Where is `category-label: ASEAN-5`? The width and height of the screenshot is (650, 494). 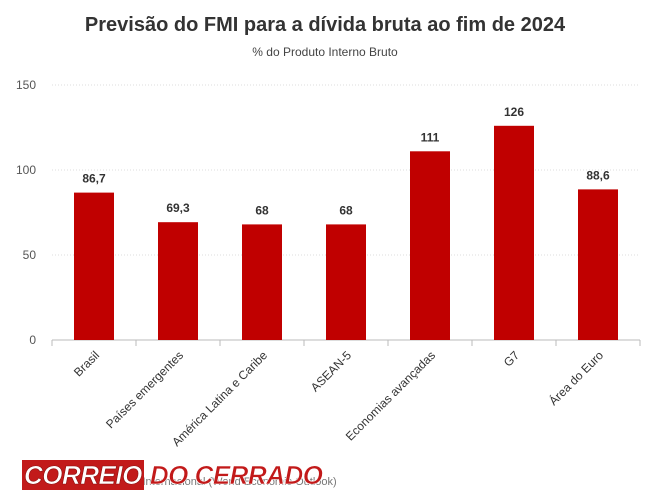
category-label: ASEAN-5 is located at coordinates (331, 371).